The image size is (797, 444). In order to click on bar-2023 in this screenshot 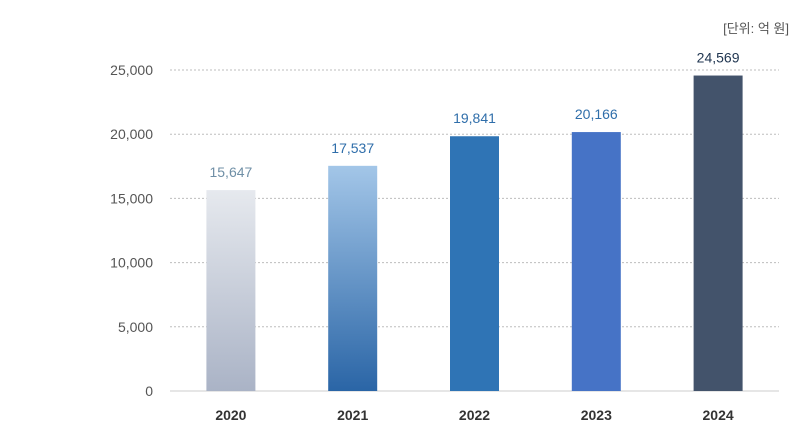, I will do `click(596, 262)`.